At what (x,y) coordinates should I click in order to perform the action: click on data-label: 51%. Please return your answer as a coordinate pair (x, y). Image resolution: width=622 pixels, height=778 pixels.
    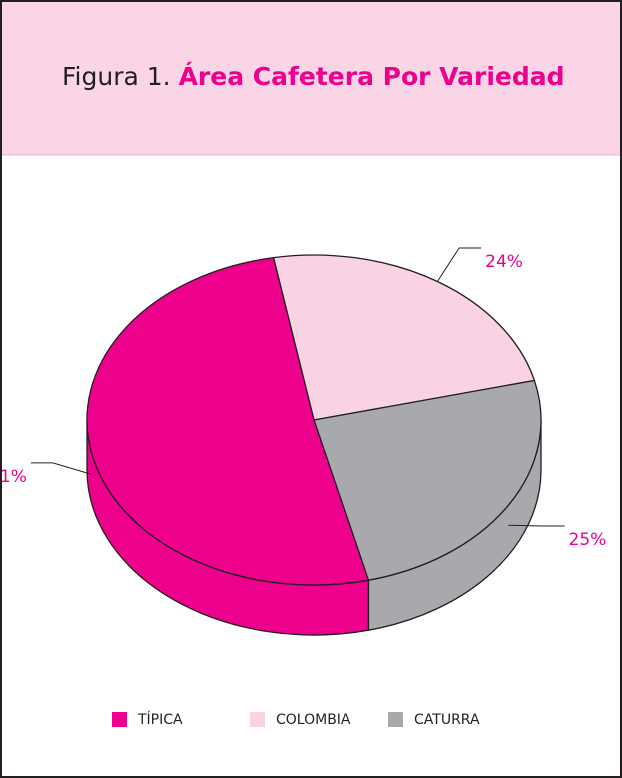
    Looking at the image, I should click on (13, 477).